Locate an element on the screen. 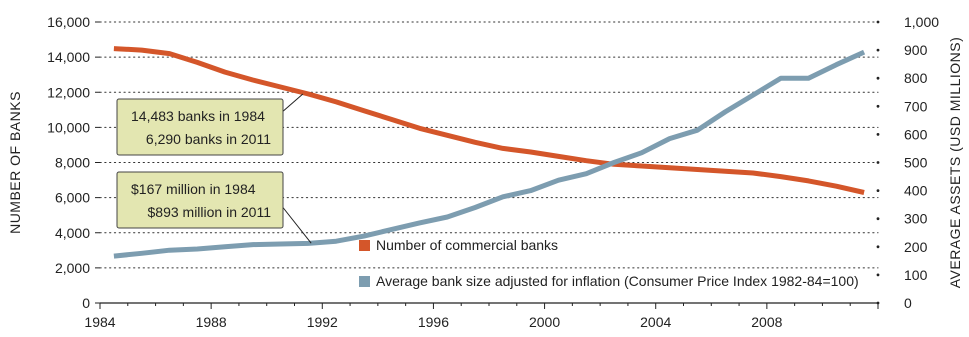  x-tick-label: 1996 is located at coordinates (433, 322).